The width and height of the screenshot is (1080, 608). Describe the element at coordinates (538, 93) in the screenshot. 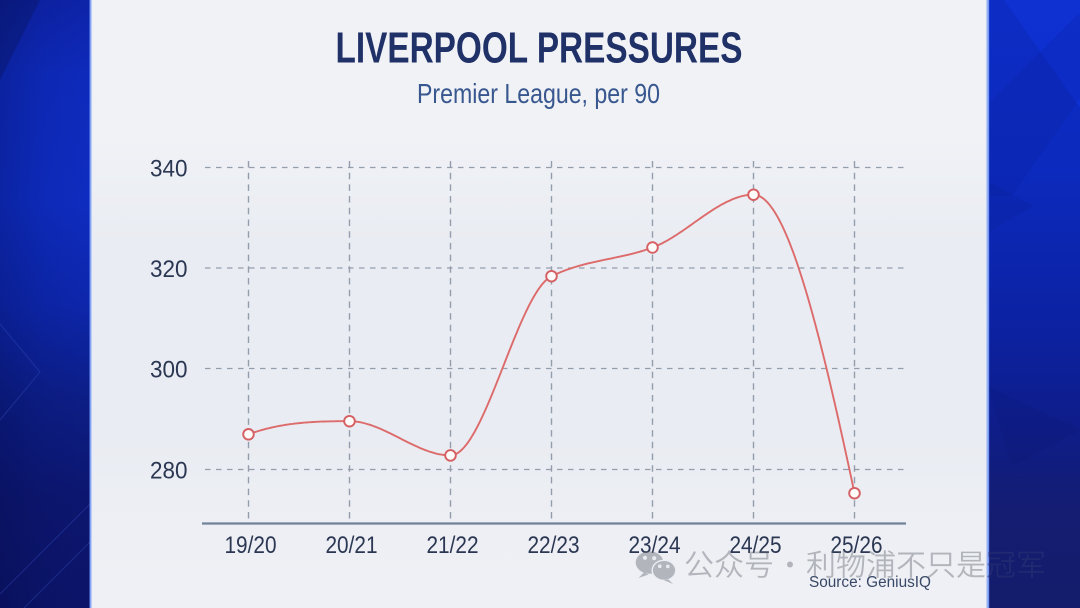

I see `svg-text: Premier League, per 90` at that location.